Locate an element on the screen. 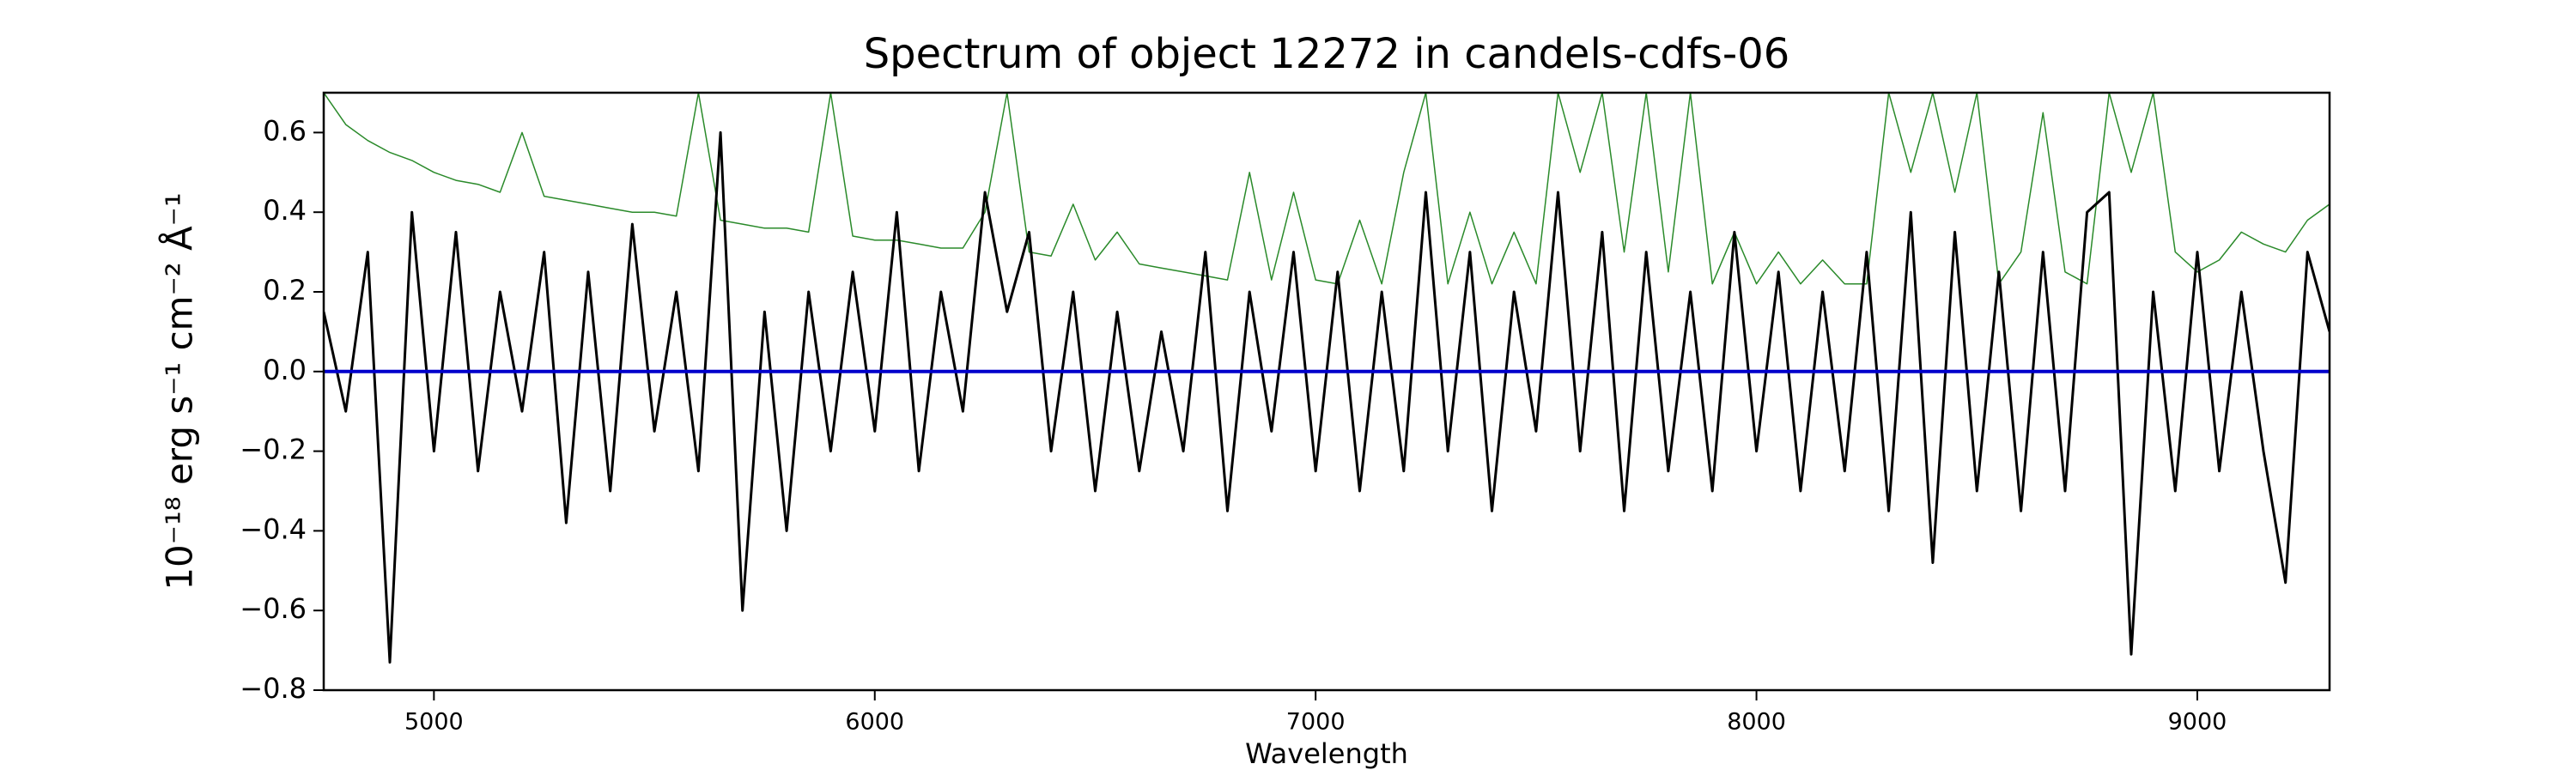 The height and width of the screenshot is (776, 2576). y-tick-label: −0.6 is located at coordinates (273, 608).